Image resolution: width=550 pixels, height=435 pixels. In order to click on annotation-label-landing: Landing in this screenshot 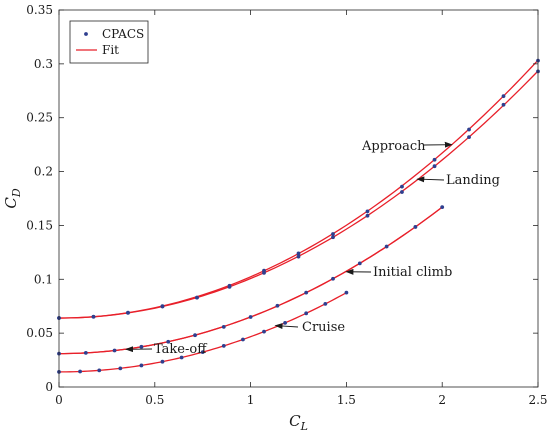, I will do `click(473, 180)`.